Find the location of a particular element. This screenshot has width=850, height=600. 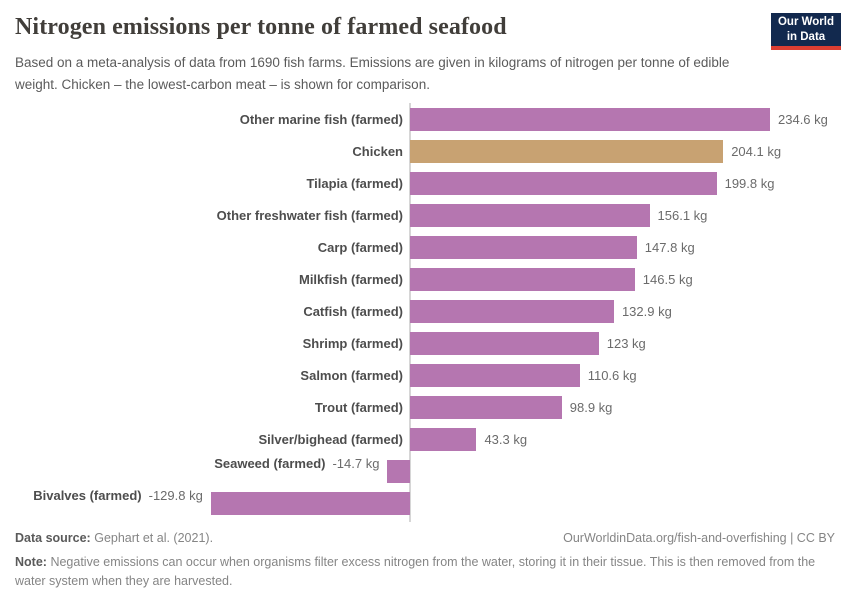

bar-row-tilapia-farmed: Tilapia (farmed) 199.8 kg is located at coordinates (425, 184).